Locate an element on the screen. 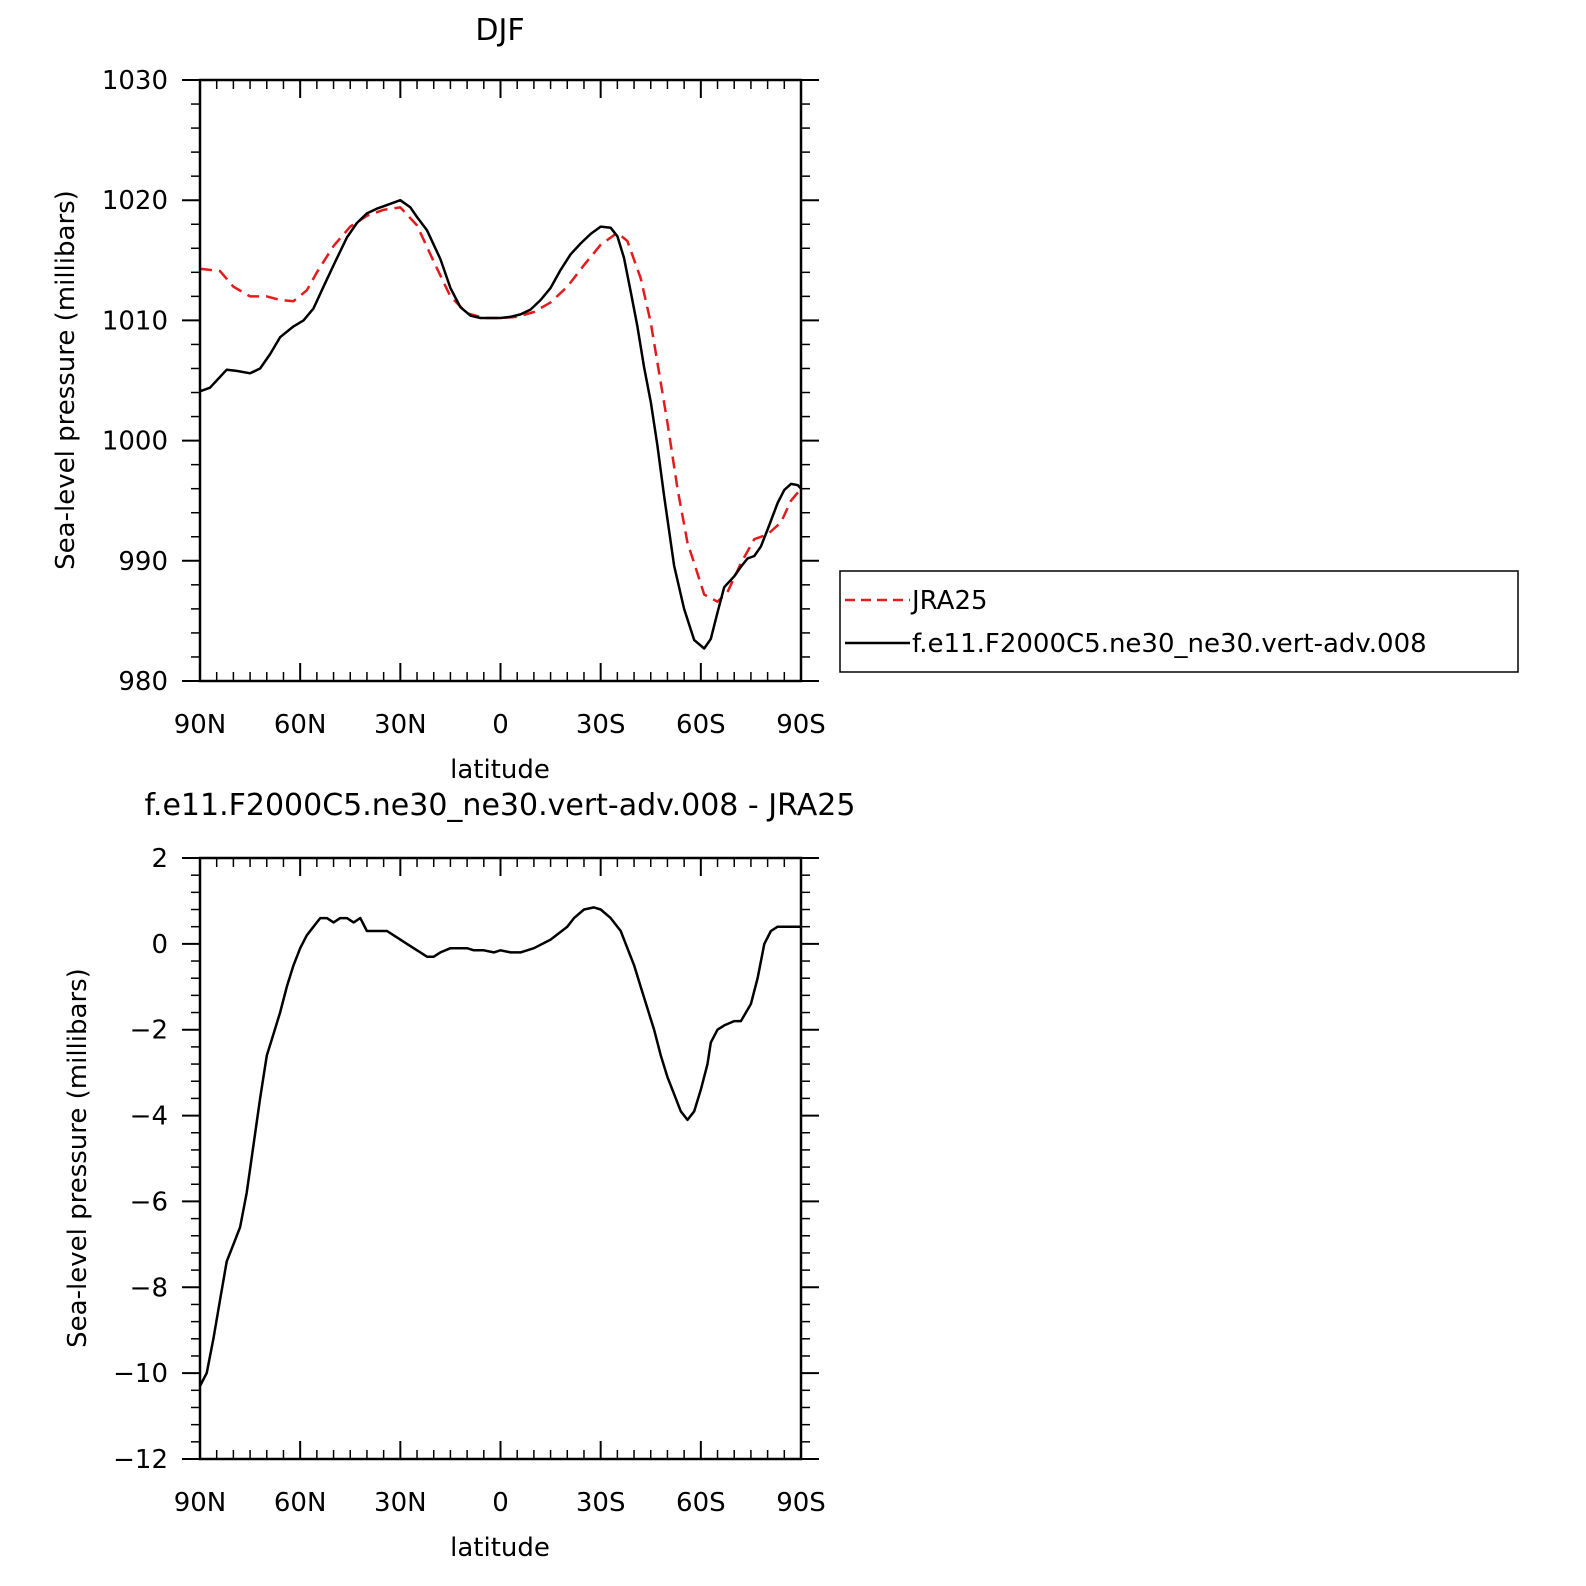 This screenshot has height=1586, width=1586. y-tick-label: 1010 is located at coordinates (135, 321).